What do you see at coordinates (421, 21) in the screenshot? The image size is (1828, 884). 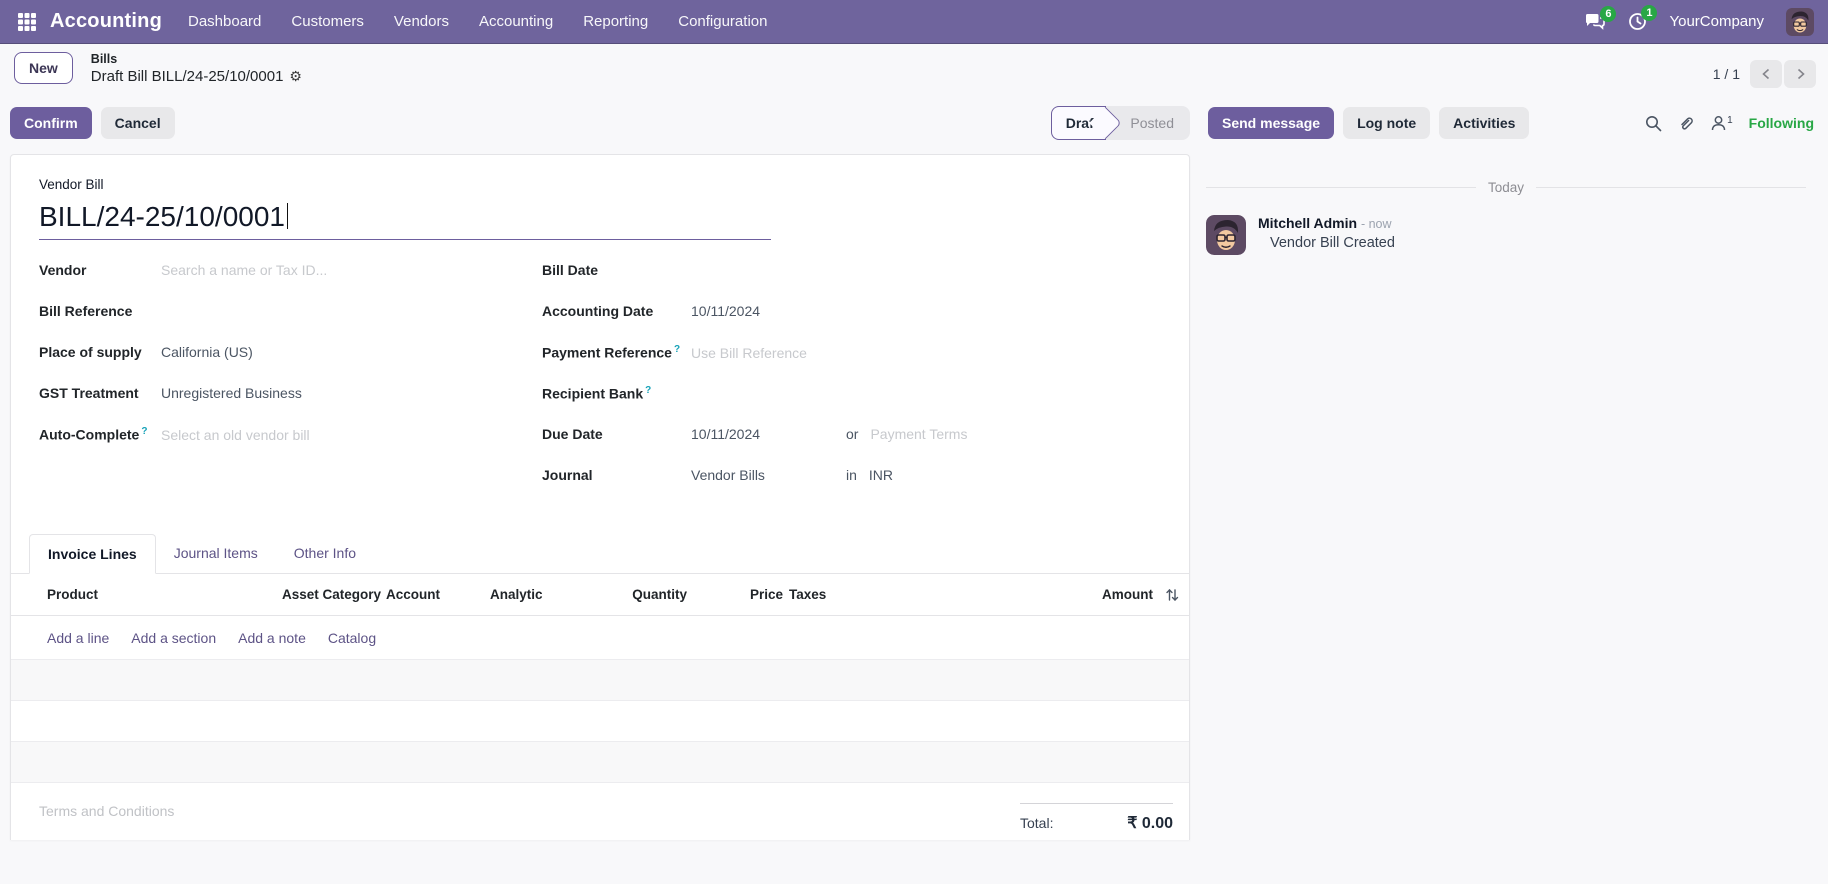 I see `nav-item-vendors: Vendors` at bounding box center [421, 21].